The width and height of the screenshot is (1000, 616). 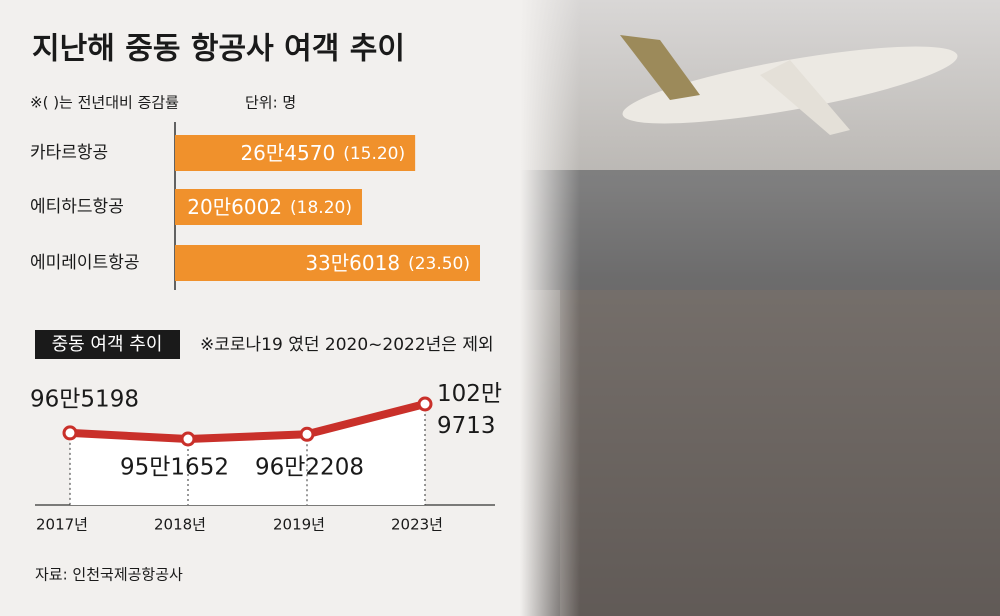 I want to click on y-tick-label: 에미레이트항공, so click(x=84, y=263).